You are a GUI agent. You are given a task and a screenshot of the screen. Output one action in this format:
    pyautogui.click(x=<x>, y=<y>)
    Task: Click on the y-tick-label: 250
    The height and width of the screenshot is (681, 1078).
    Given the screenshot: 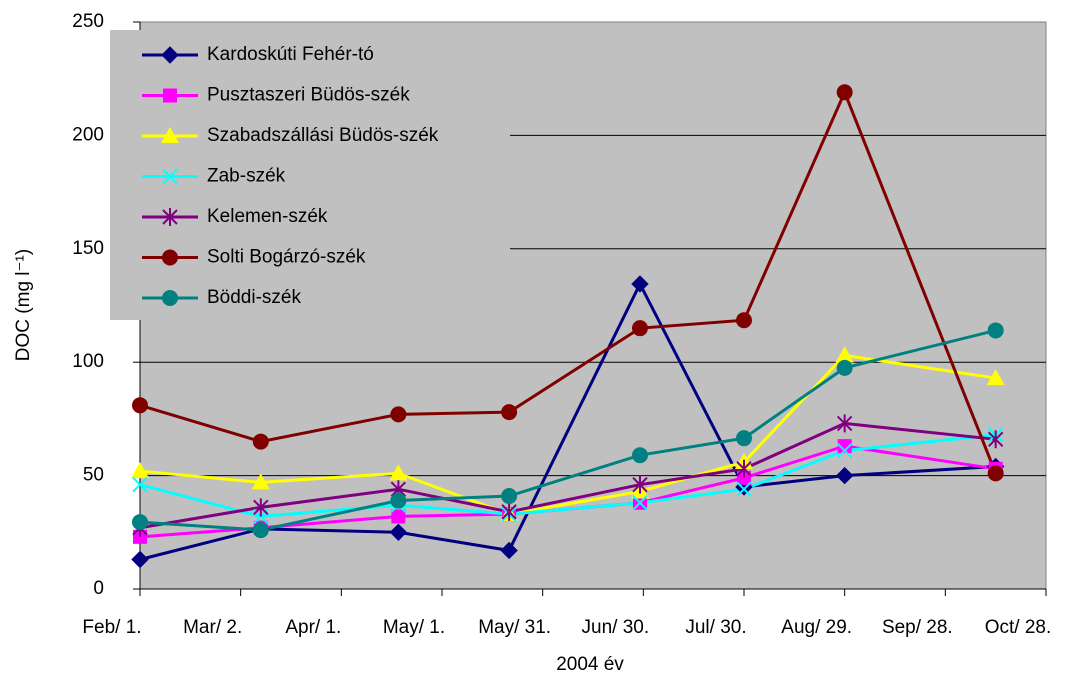 What is the action you would take?
    pyautogui.click(x=88, y=21)
    